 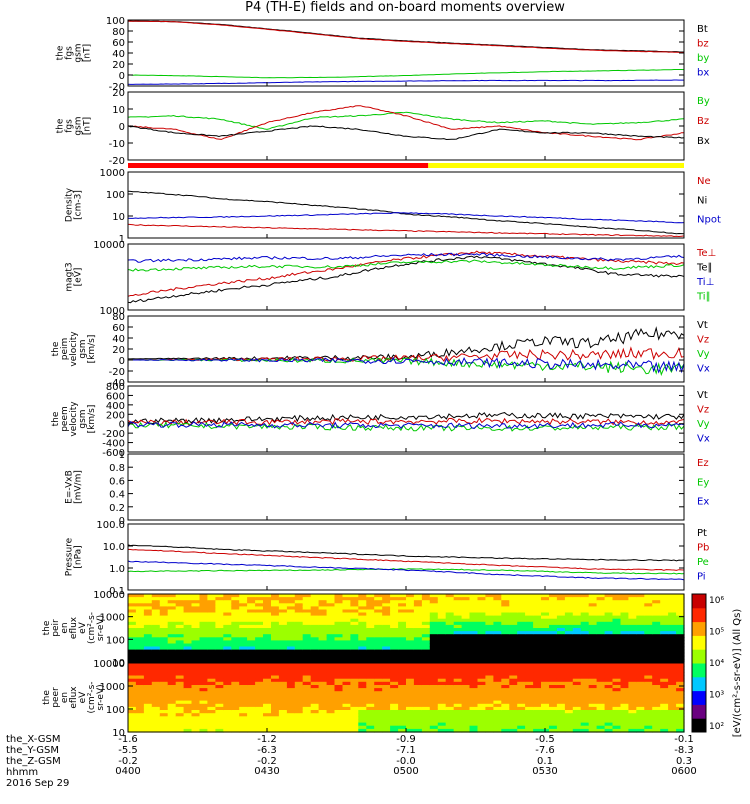 I want to click on legend-Pi: Pi, so click(x=701, y=577).